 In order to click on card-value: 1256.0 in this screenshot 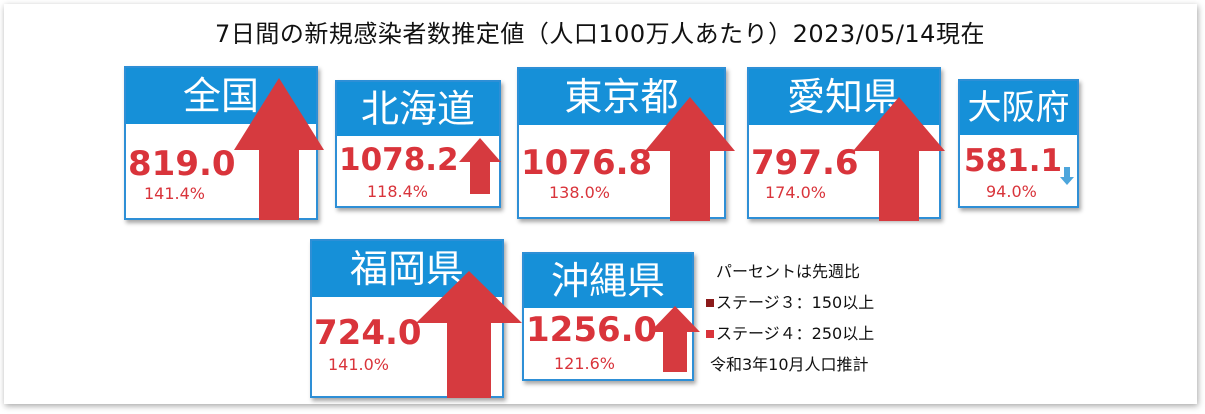, I will do `click(592, 330)`.